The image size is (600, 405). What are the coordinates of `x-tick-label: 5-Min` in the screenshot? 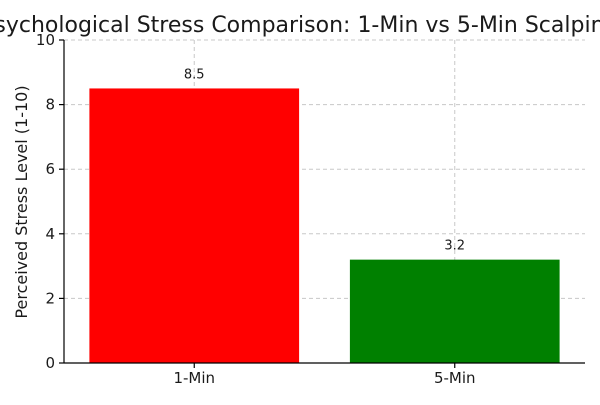 It's located at (455, 378).